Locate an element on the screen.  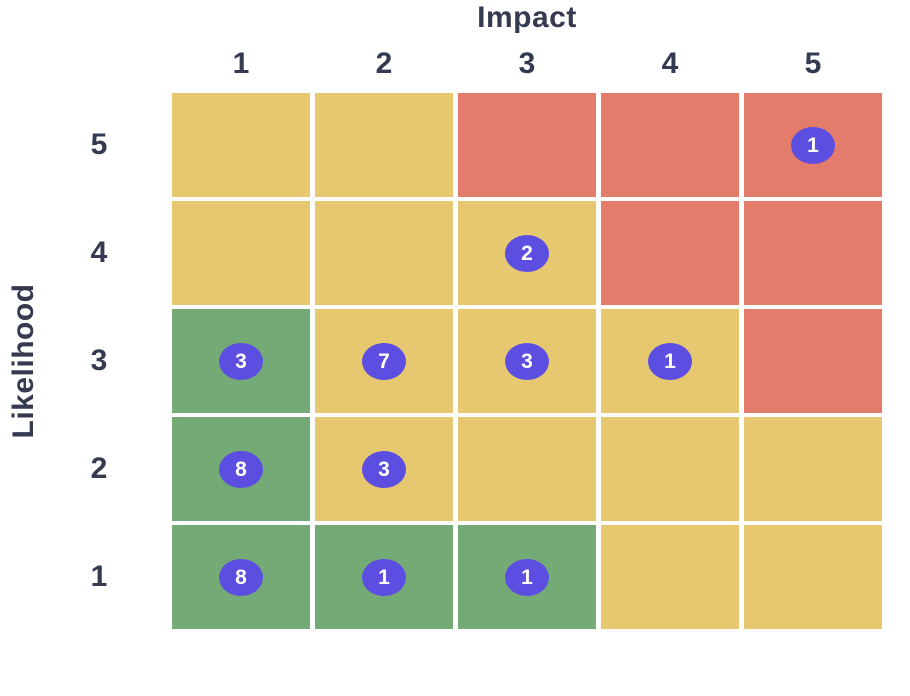
impact-tick-label: 5 is located at coordinates (813, 63).